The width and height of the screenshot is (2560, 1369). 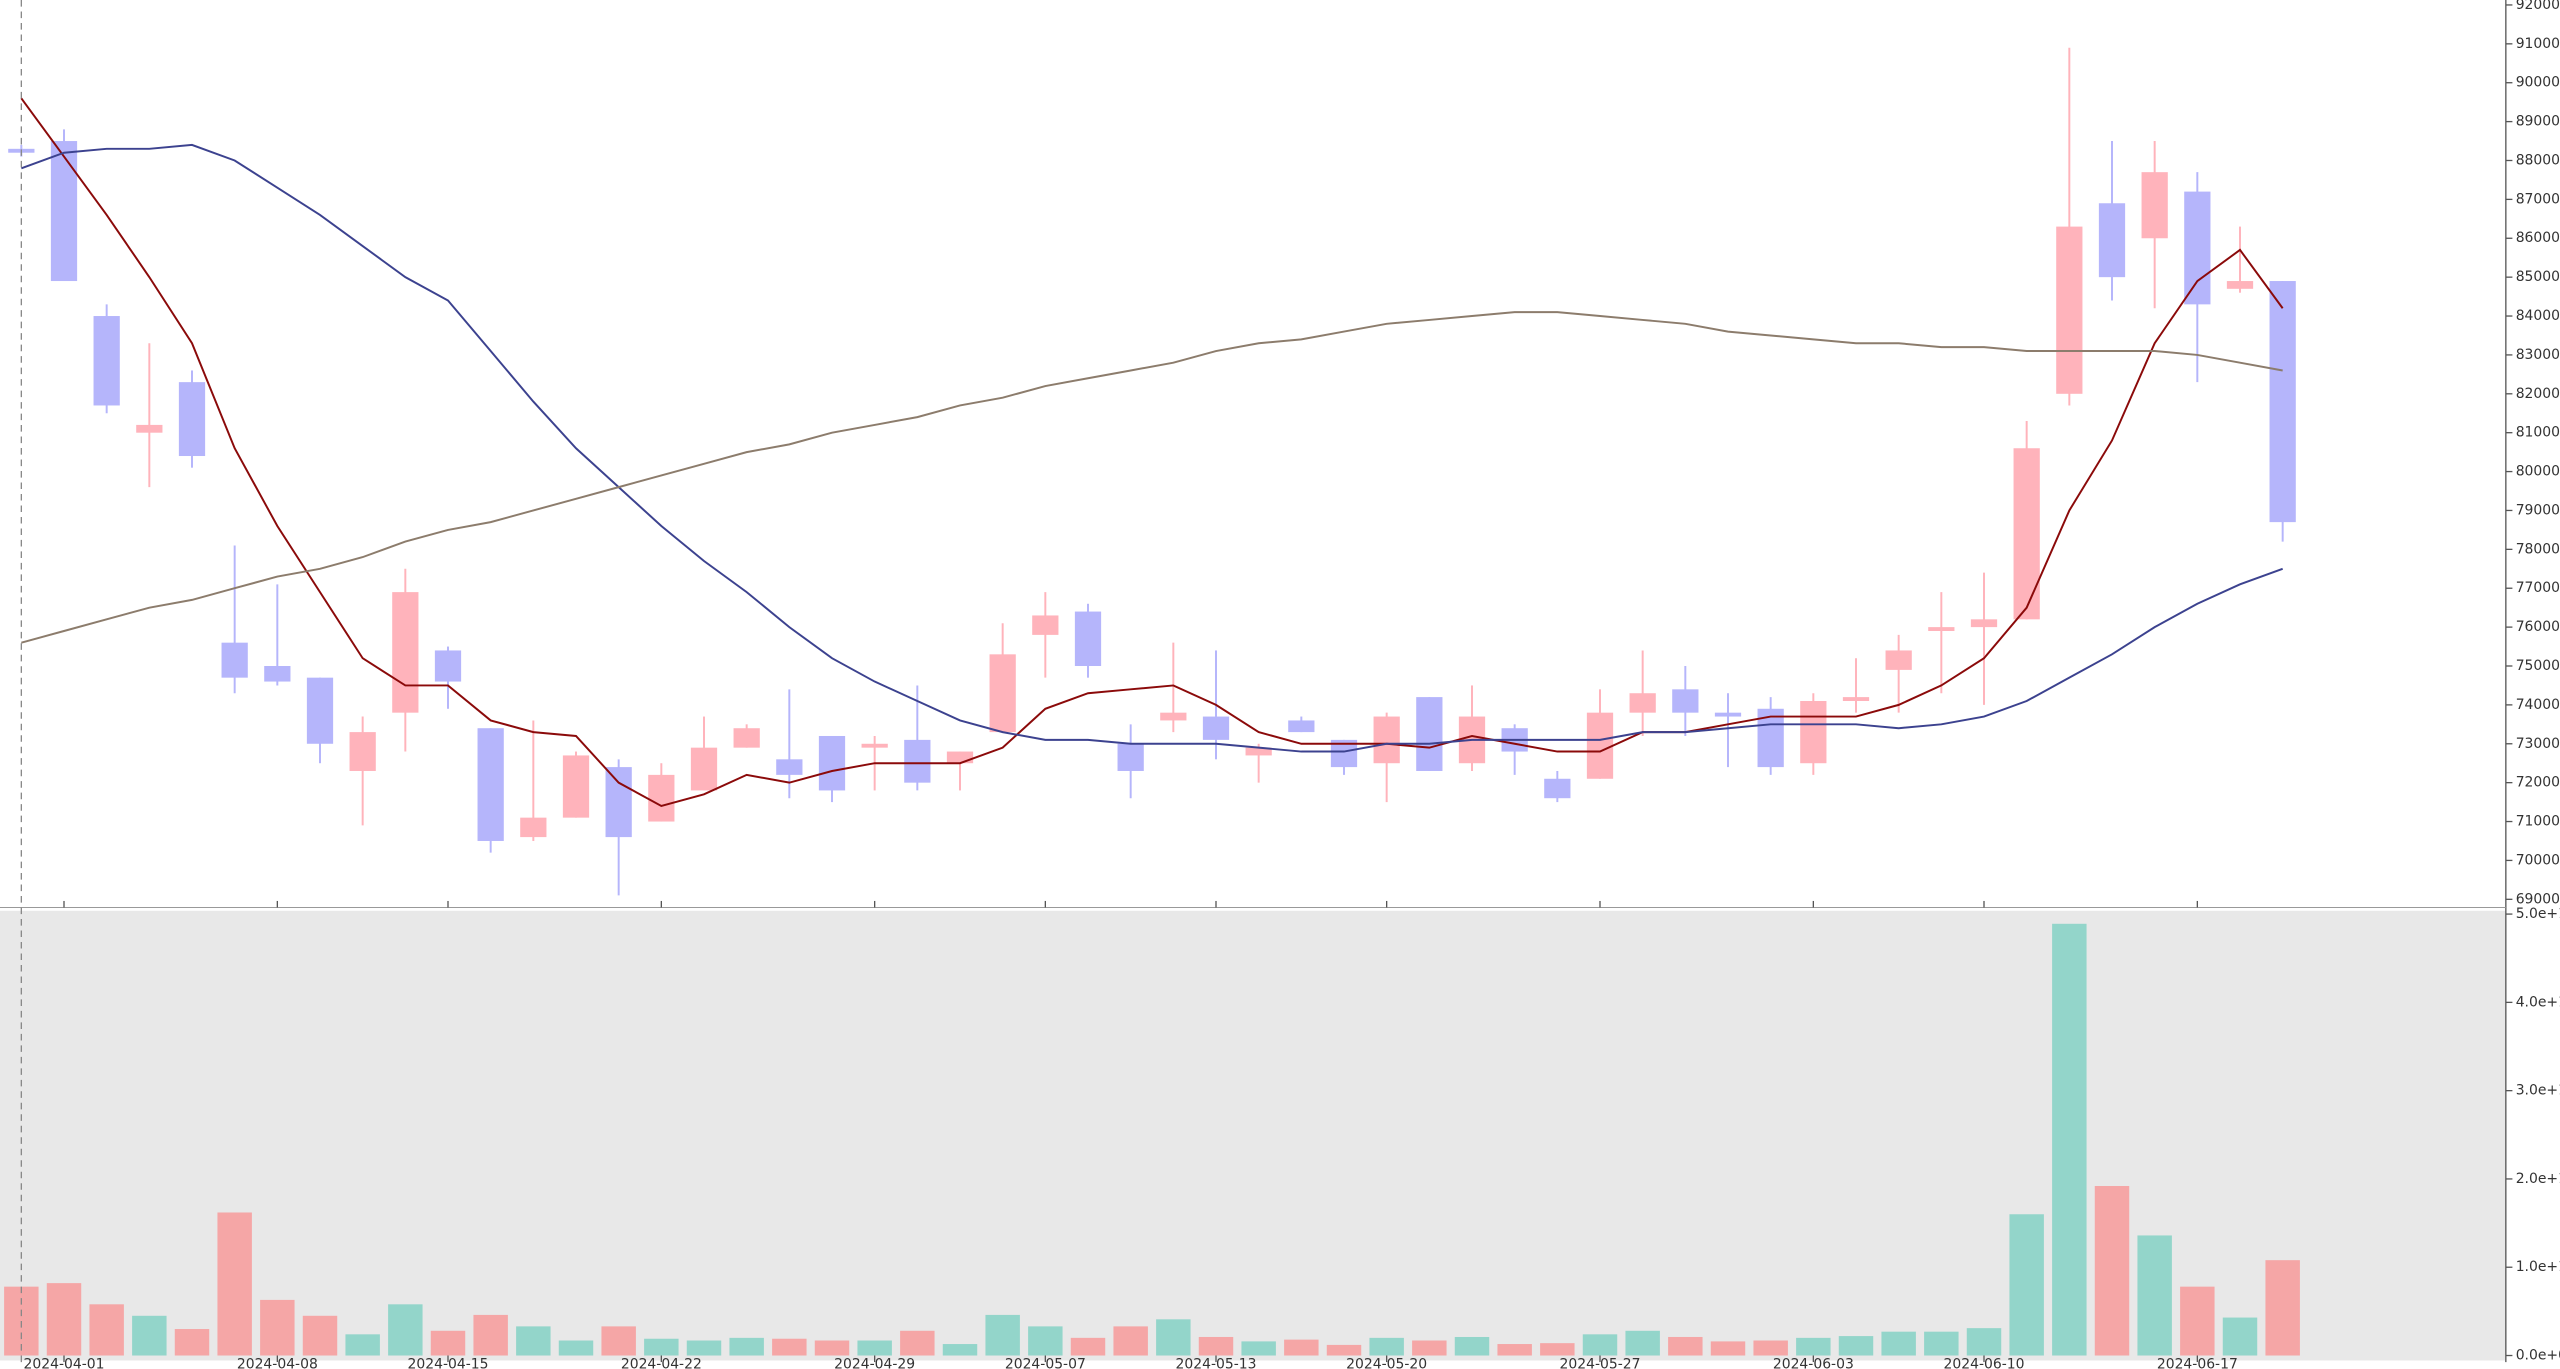 I want to click on x-tick-label: 2024-04-08, so click(x=277, y=1363).